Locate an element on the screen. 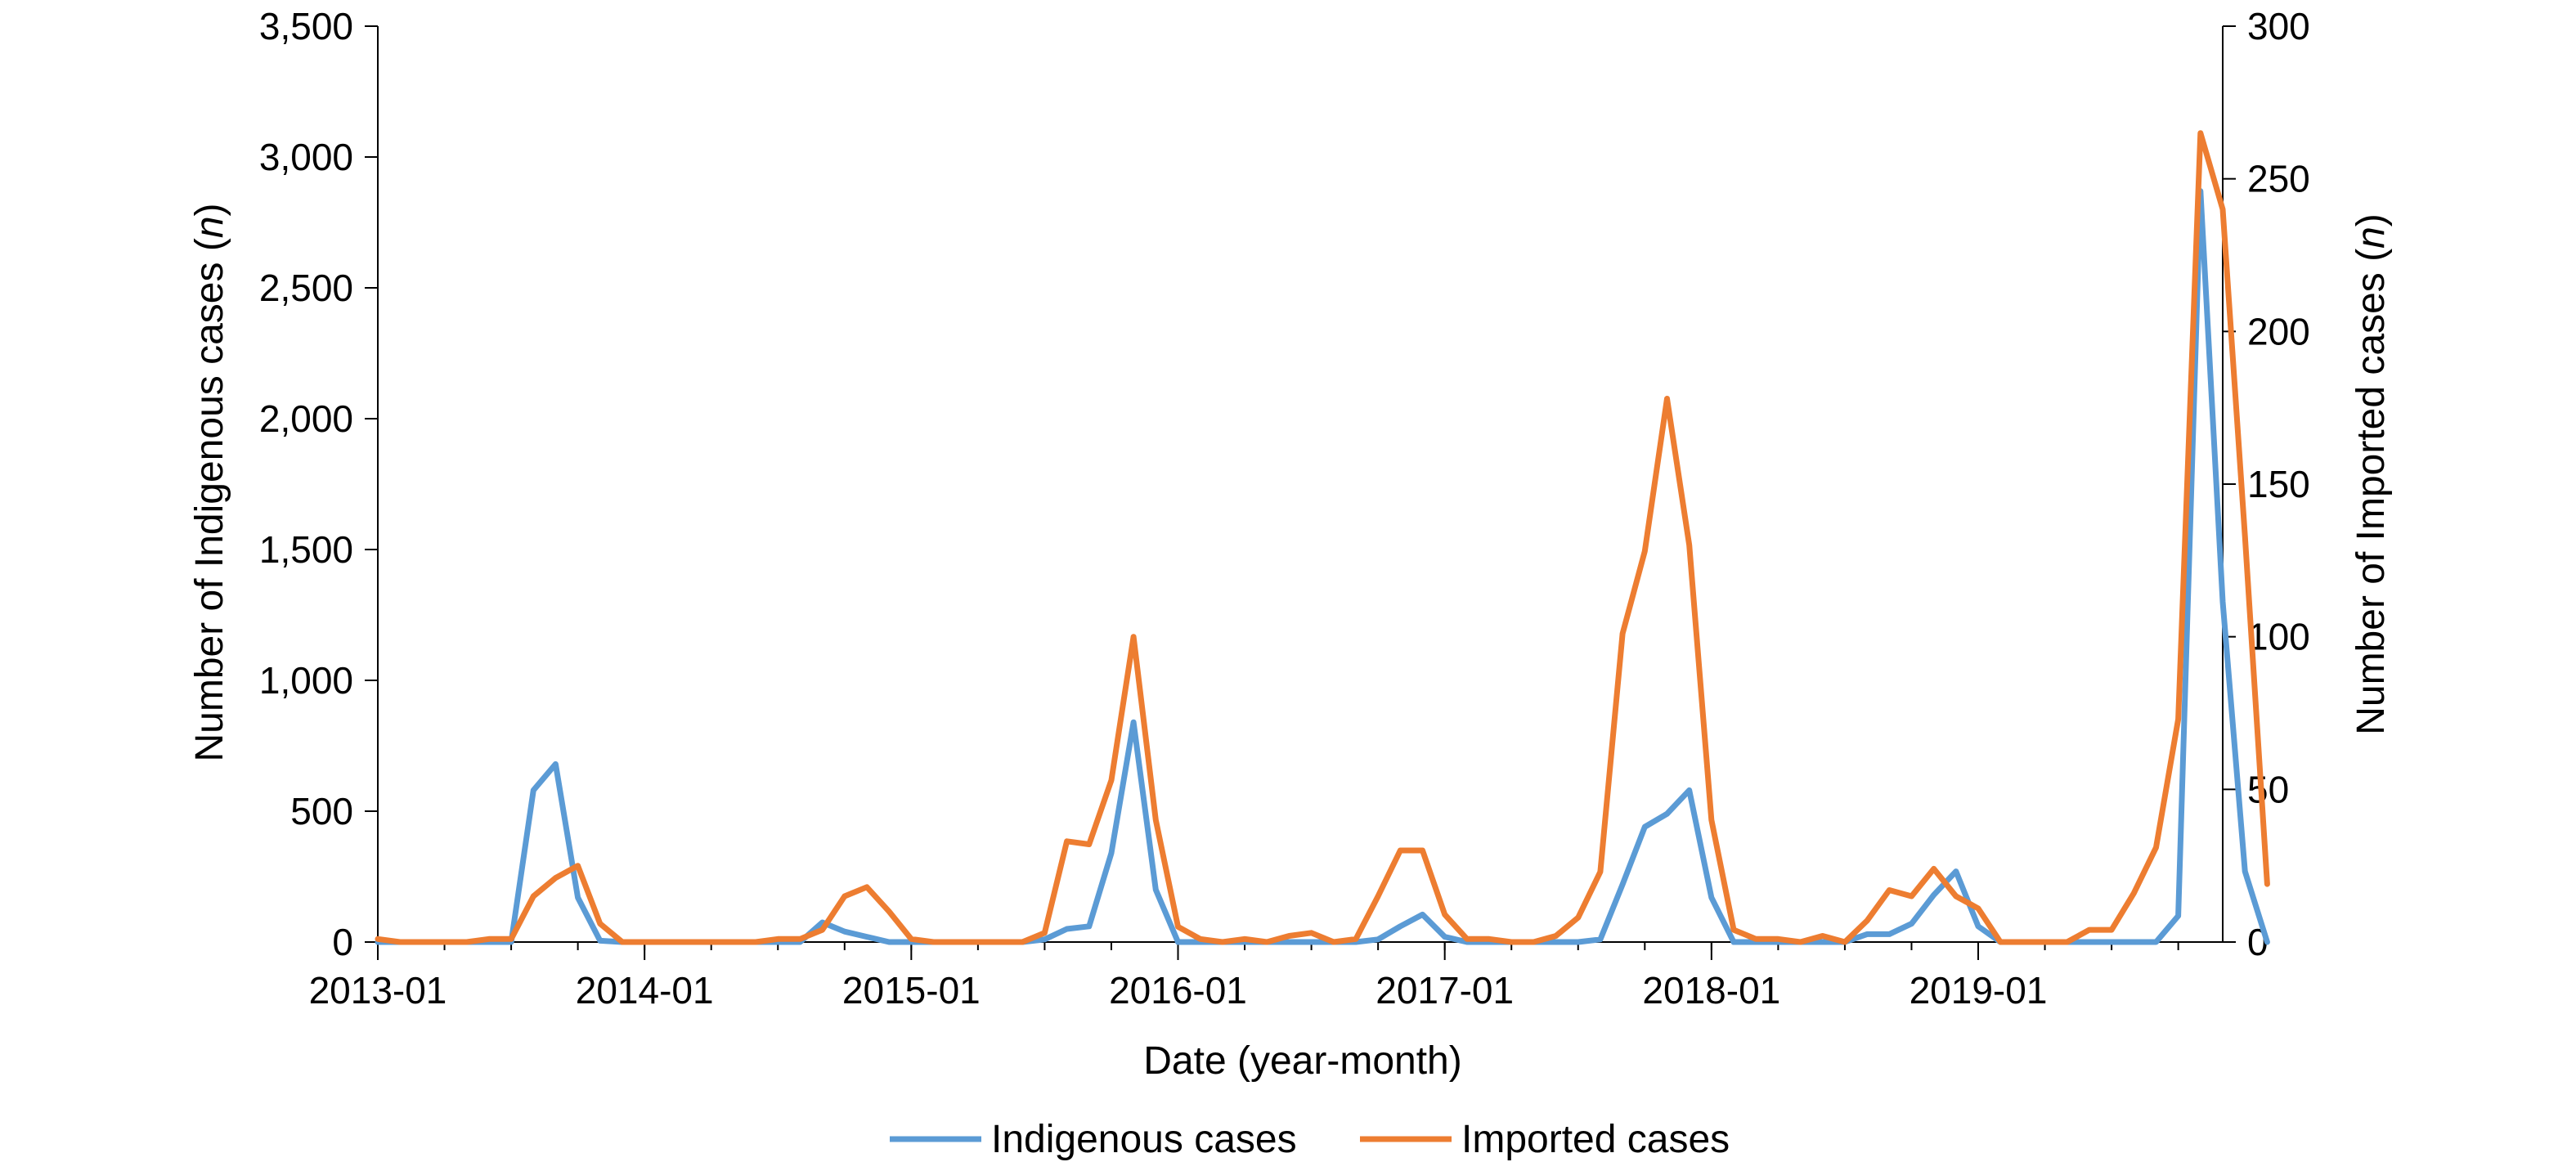  right-axis-title: Number of Imported cases (n) is located at coordinates (2371, 474).